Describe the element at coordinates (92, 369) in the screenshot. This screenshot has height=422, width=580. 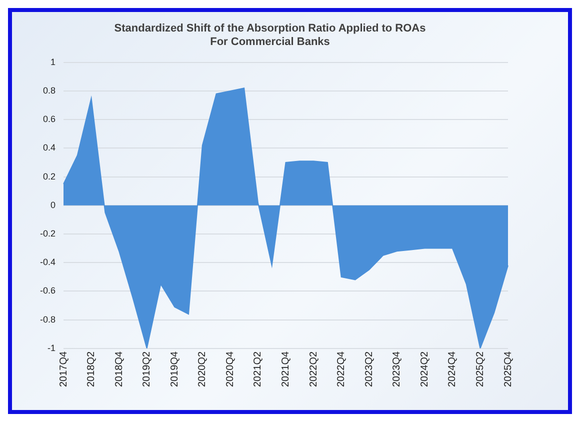
I see `x-tick-label: 2018Q2` at that location.